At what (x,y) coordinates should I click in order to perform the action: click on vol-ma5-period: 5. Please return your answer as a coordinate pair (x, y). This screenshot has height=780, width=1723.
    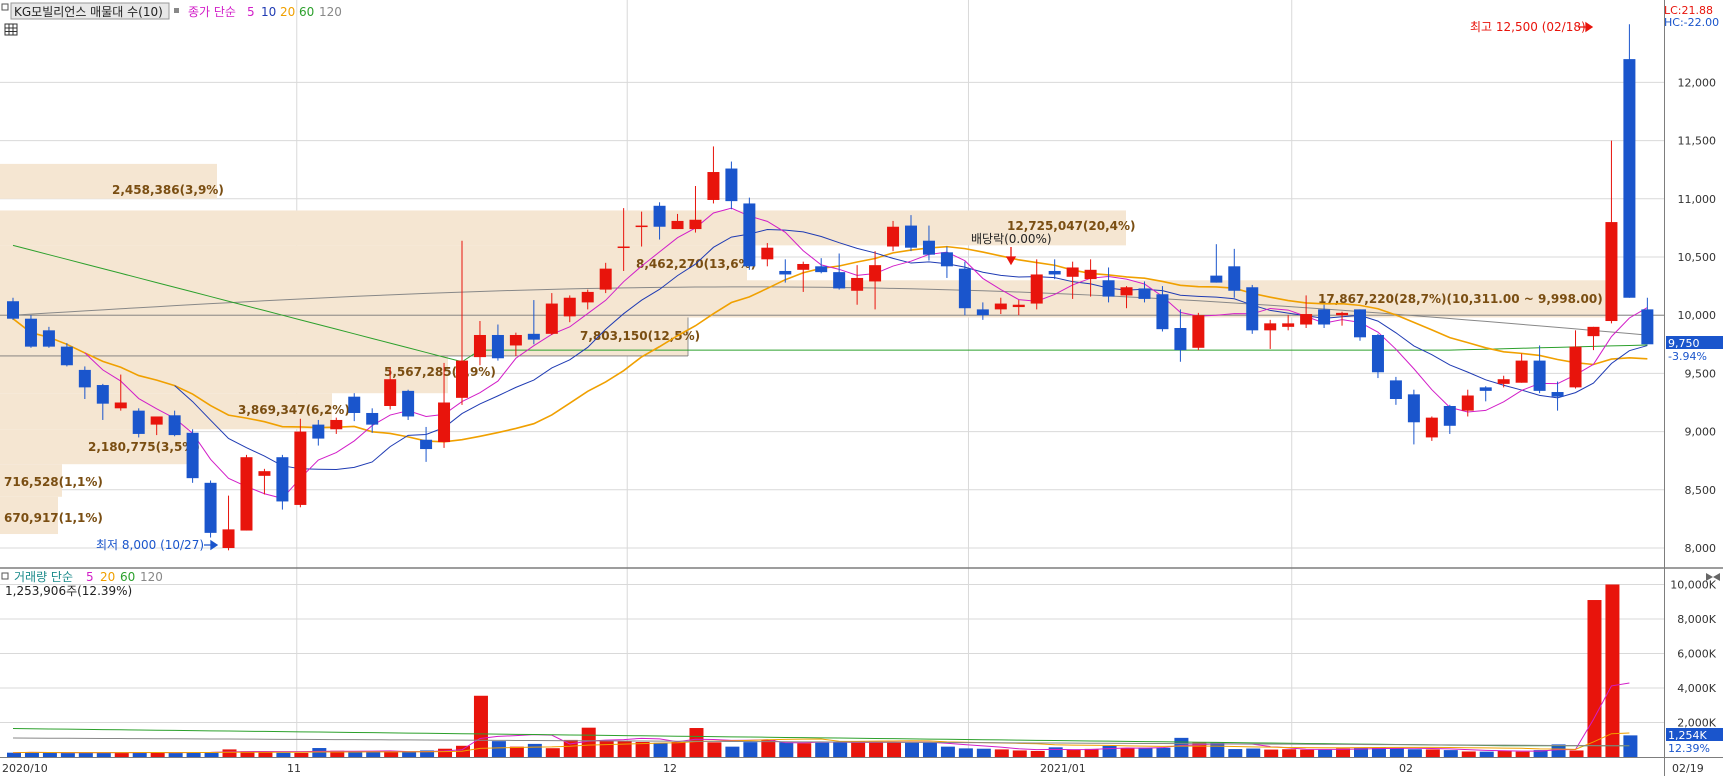
    Looking at the image, I should click on (90, 577).